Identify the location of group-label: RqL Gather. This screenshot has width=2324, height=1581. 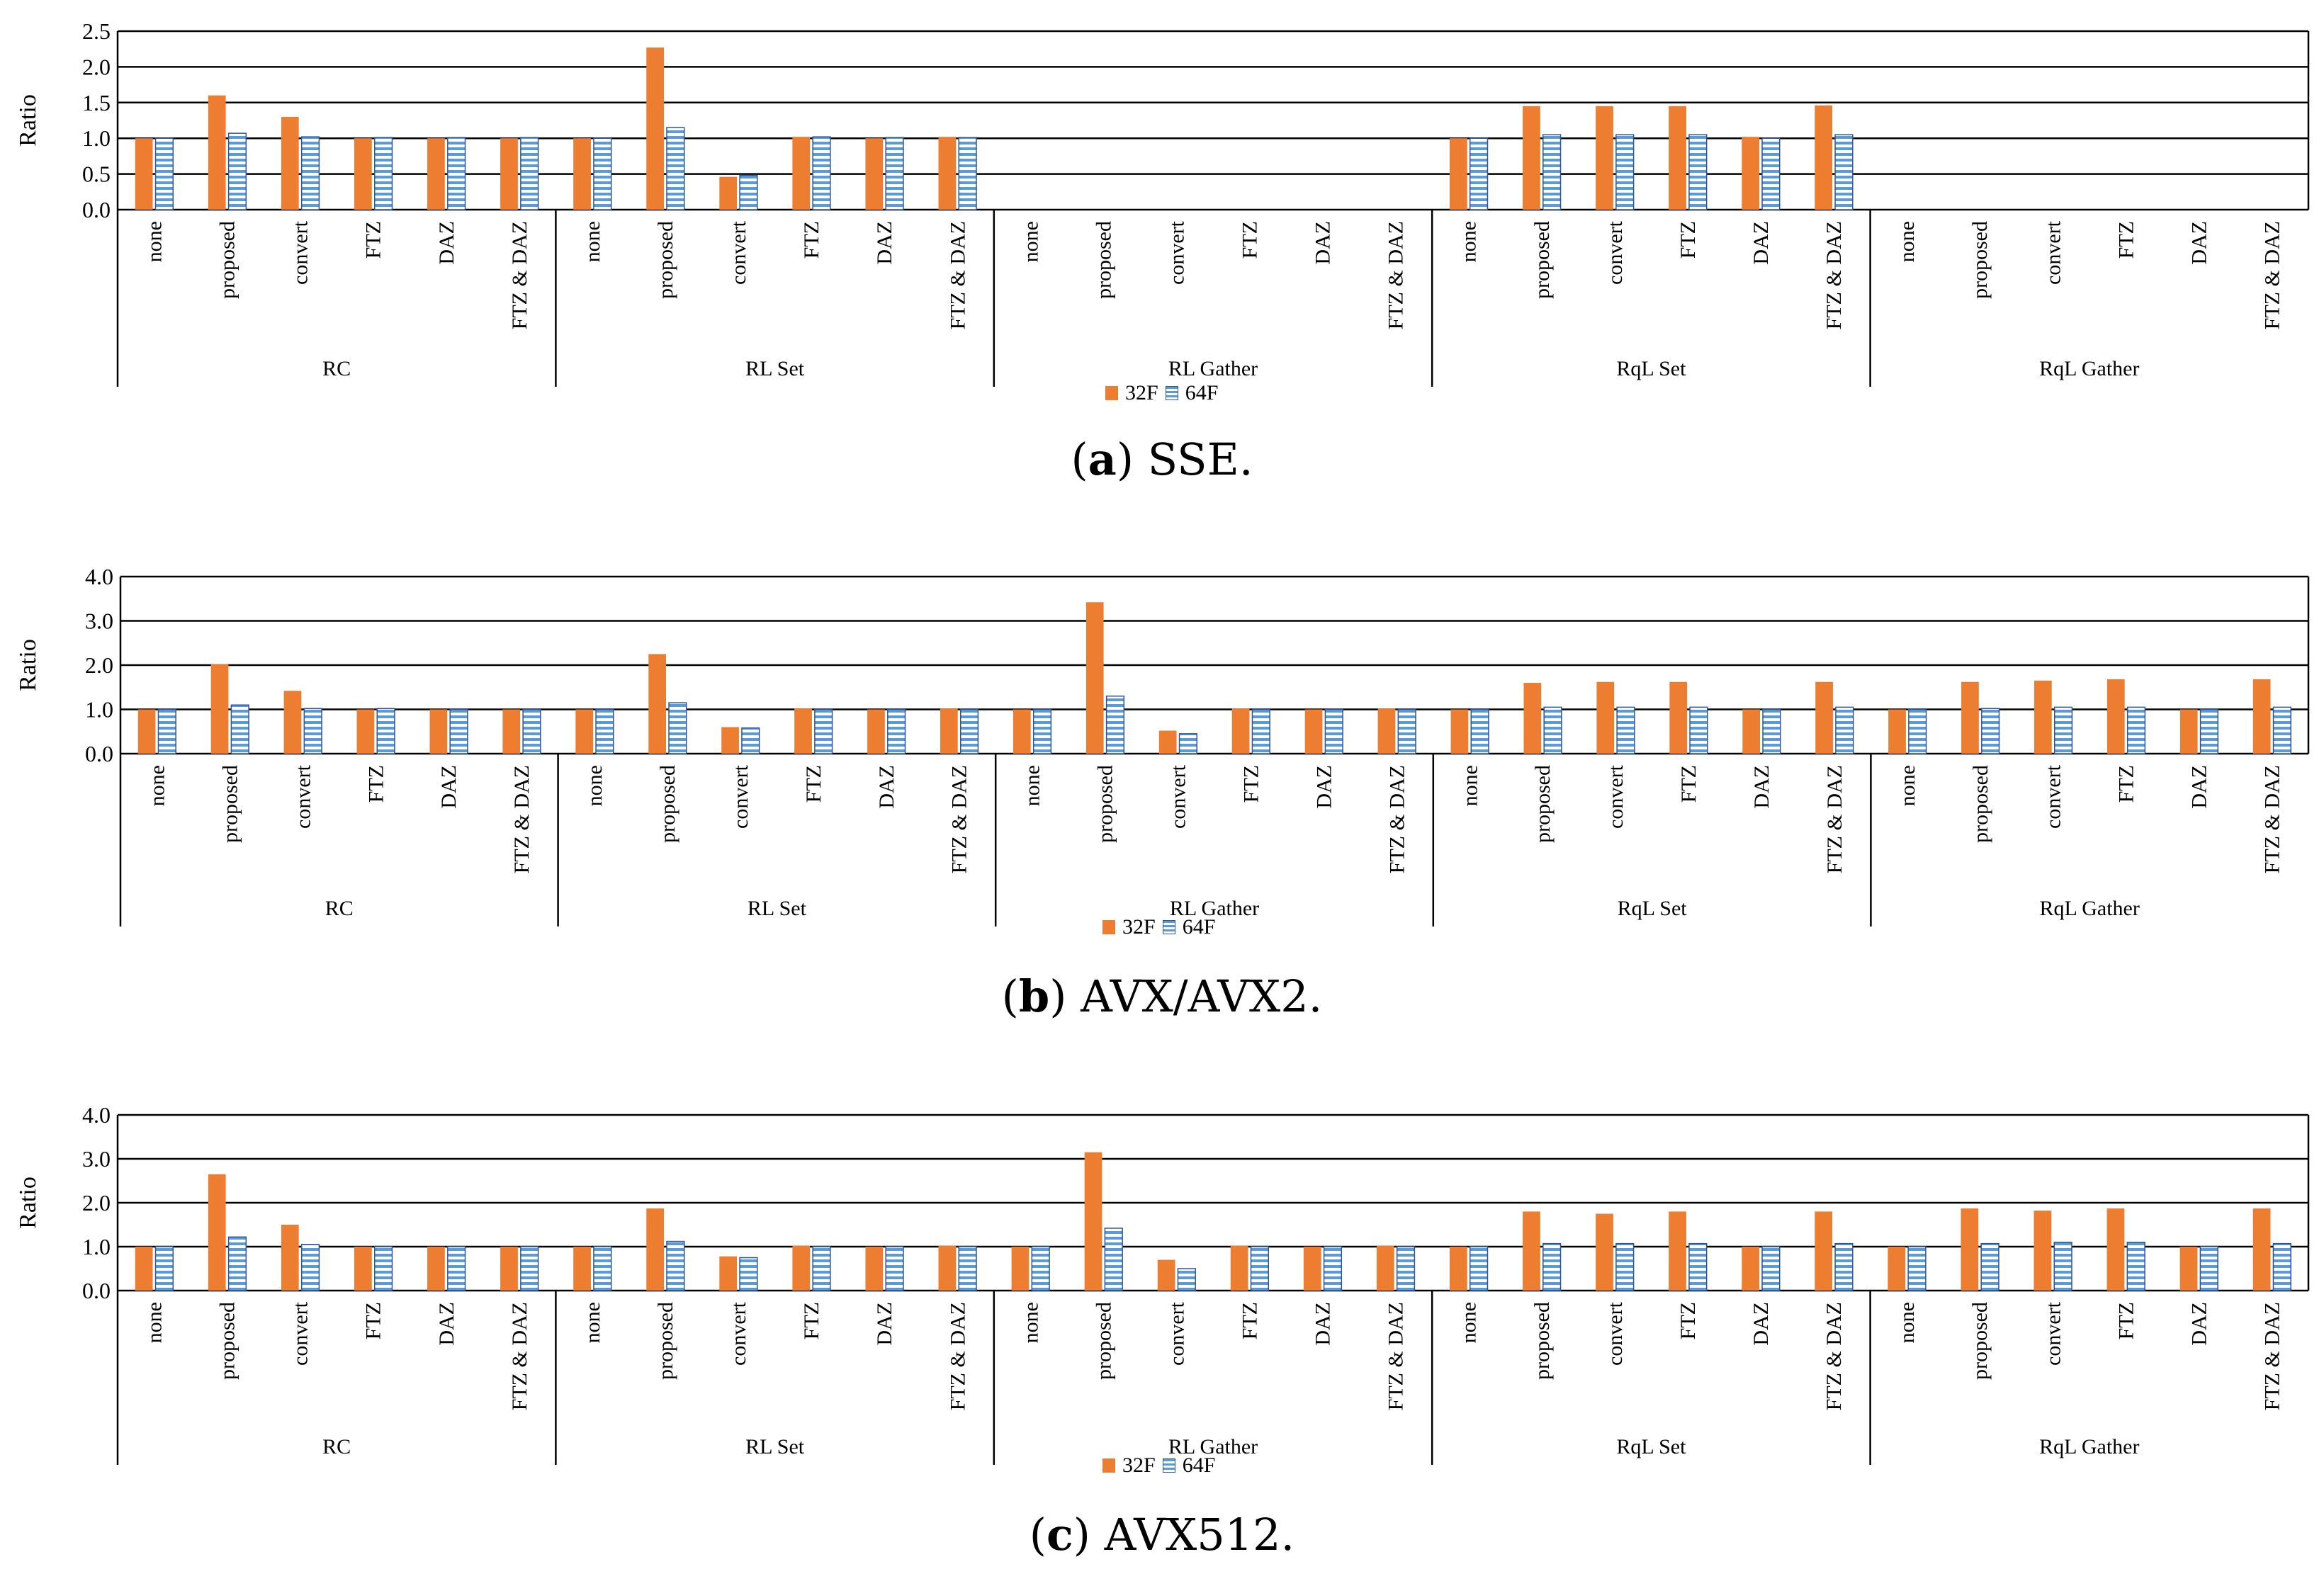
(2090, 909).